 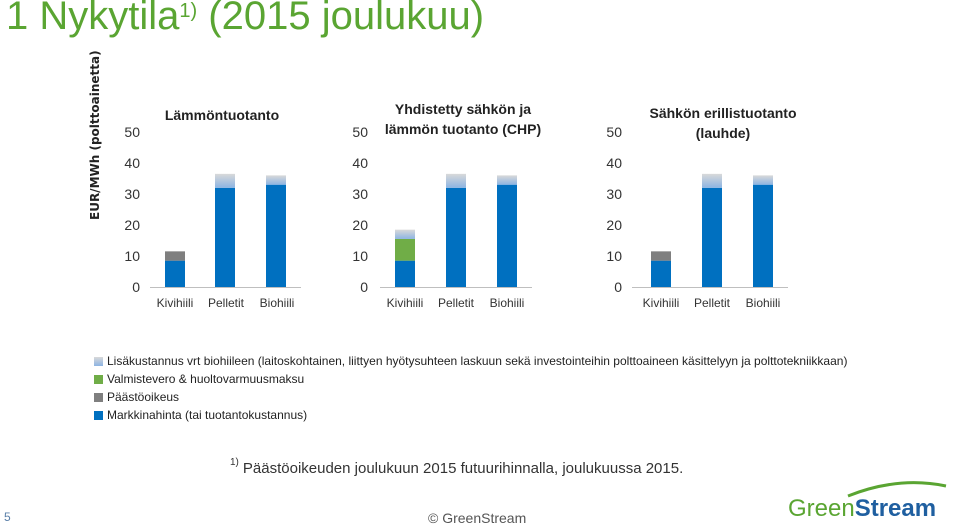 I want to click on chart-title: lämmön tuotanto (CHP), so click(x=463, y=129).